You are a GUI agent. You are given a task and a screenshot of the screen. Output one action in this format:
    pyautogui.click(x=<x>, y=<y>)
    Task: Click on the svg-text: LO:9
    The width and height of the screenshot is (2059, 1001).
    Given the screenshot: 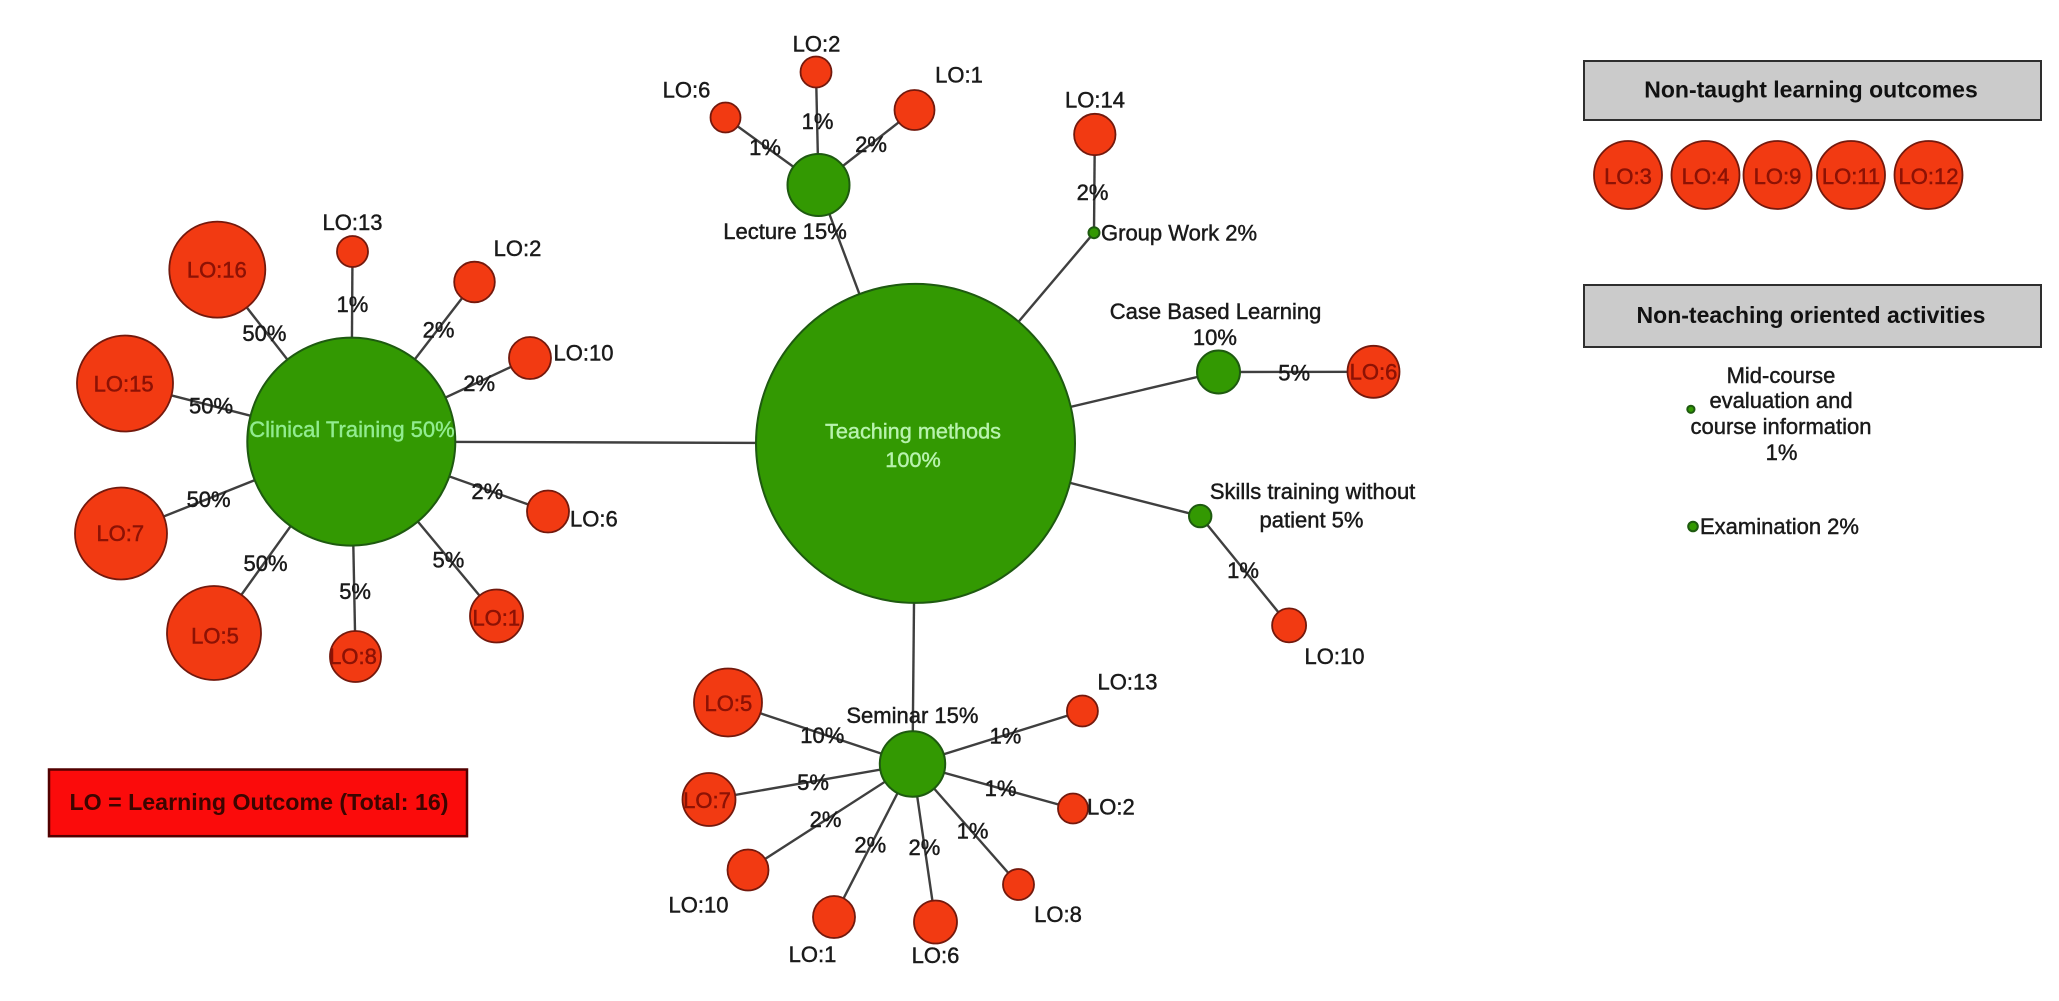 What is the action you would take?
    pyautogui.click(x=1778, y=176)
    